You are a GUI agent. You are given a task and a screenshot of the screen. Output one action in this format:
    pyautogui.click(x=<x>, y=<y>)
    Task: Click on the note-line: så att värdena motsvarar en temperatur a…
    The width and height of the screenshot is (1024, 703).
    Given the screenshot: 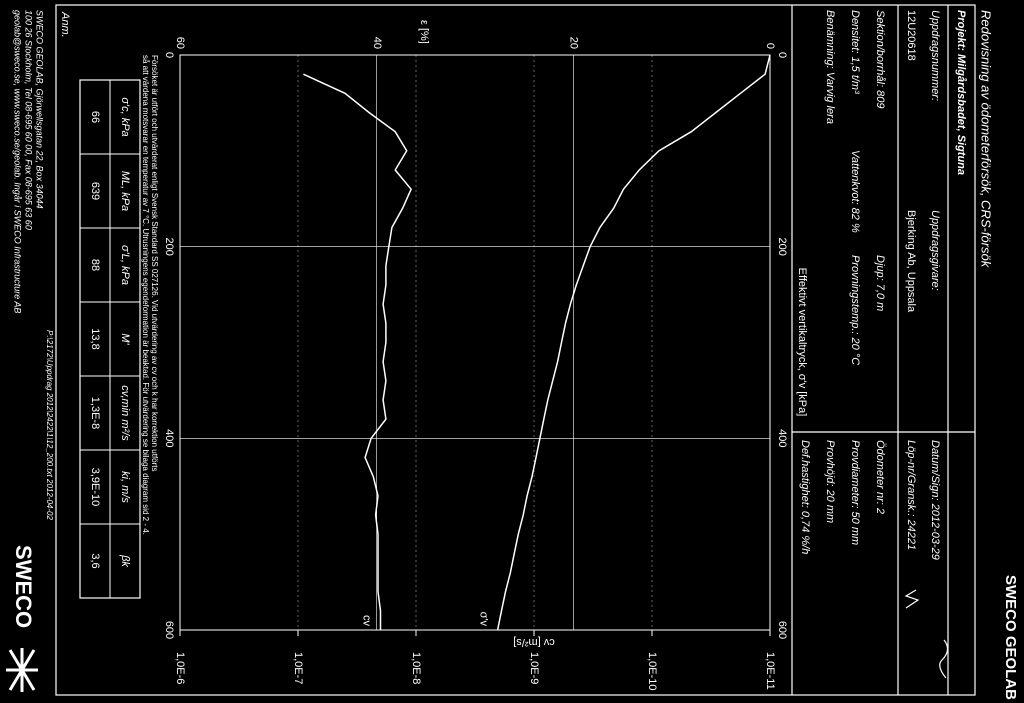 What is the action you would take?
    pyautogui.click(x=145, y=295)
    